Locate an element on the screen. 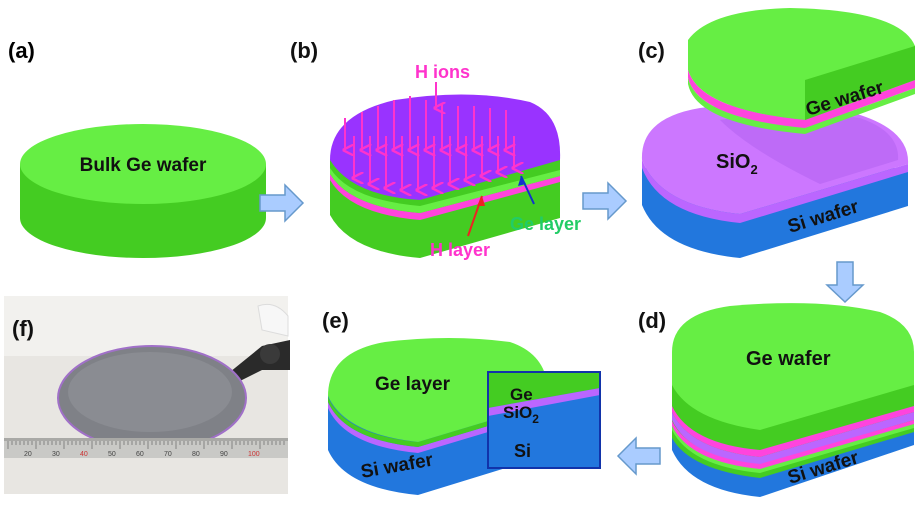  panel-f-label: (f) is located at coordinates (23, 328).